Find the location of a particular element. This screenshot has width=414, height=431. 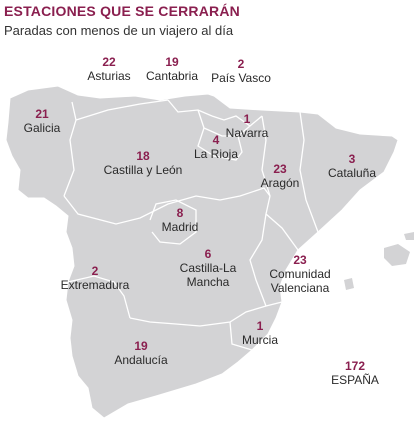

region-name: Navarra is located at coordinates (247, 132).